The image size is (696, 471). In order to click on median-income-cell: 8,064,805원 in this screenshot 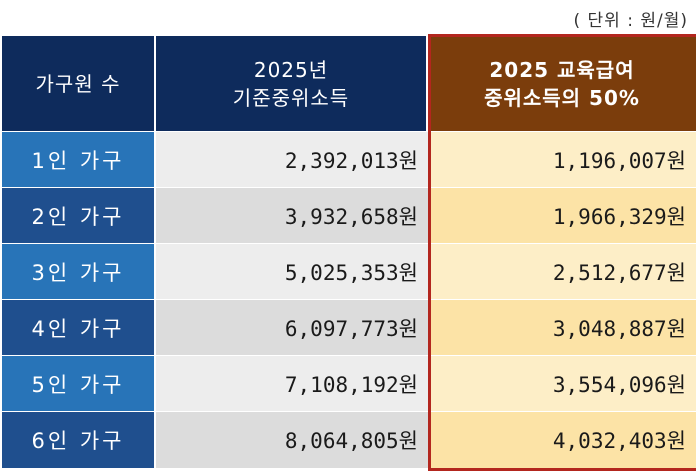, I will do `click(292, 440)`.